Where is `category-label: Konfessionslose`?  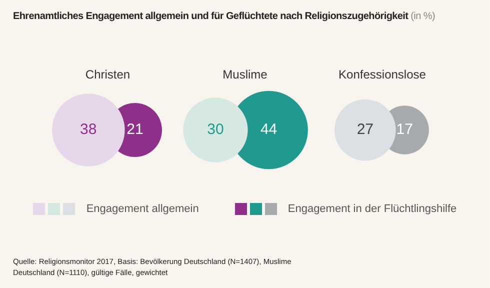
category-label: Konfessionslose is located at coordinates (382, 74).